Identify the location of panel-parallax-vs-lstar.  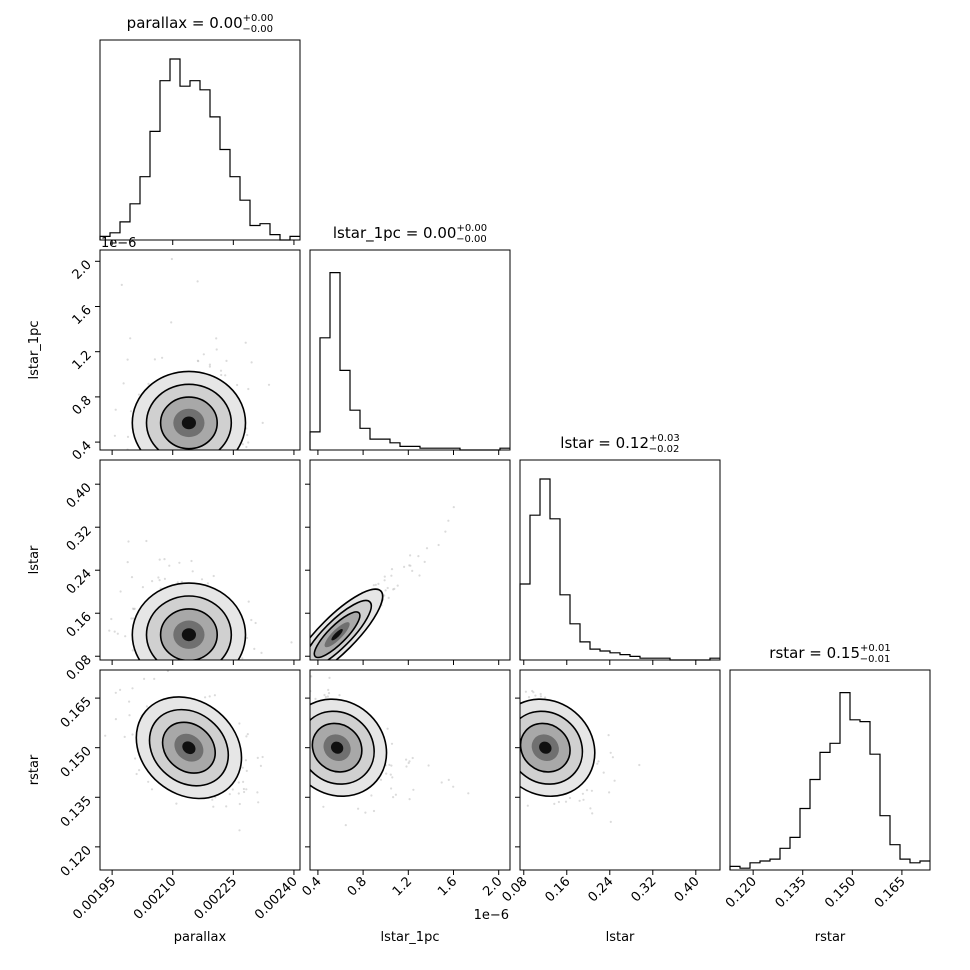
(200, 606).